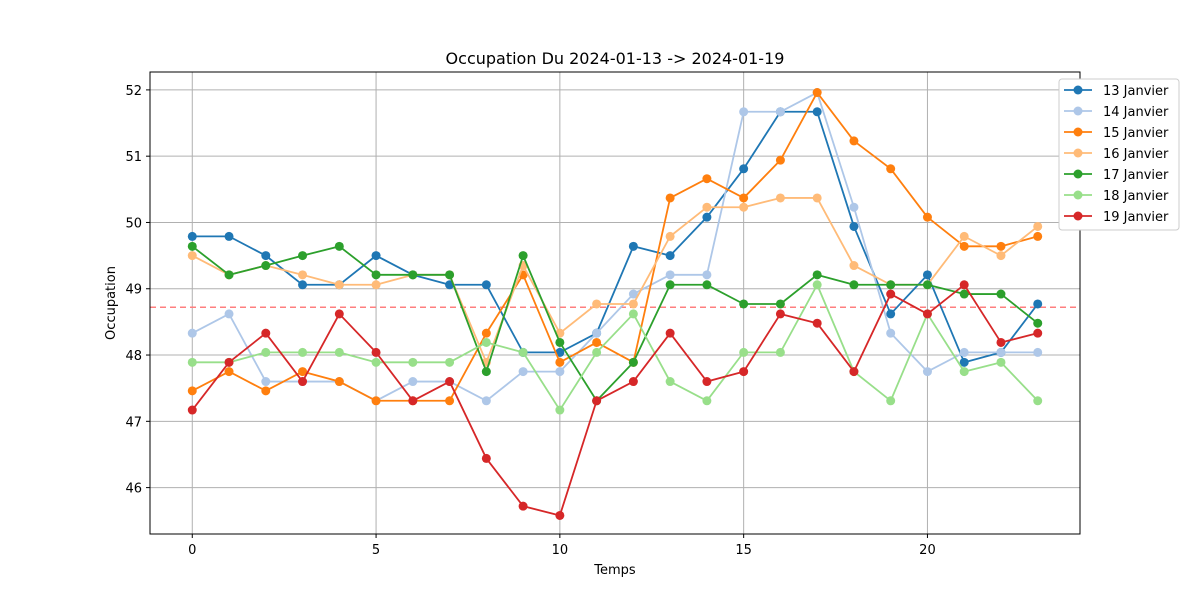 This screenshot has width=1200, height=600. Describe the element at coordinates (615, 58) in the screenshot. I see `chart-title: Occupation Du 2024-01-13 -> 2024-01-19` at that location.